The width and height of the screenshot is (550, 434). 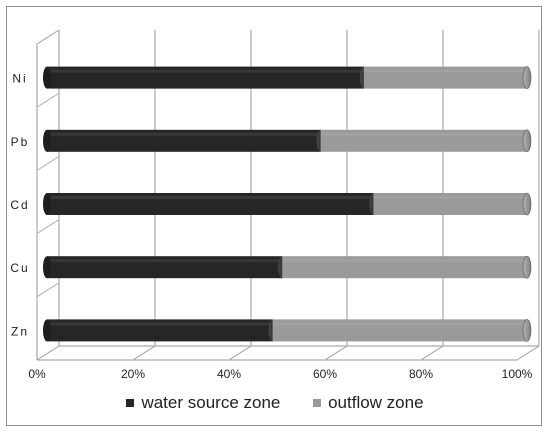 I want to click on category-label-ni: Ni, so click(x=19, y=79).